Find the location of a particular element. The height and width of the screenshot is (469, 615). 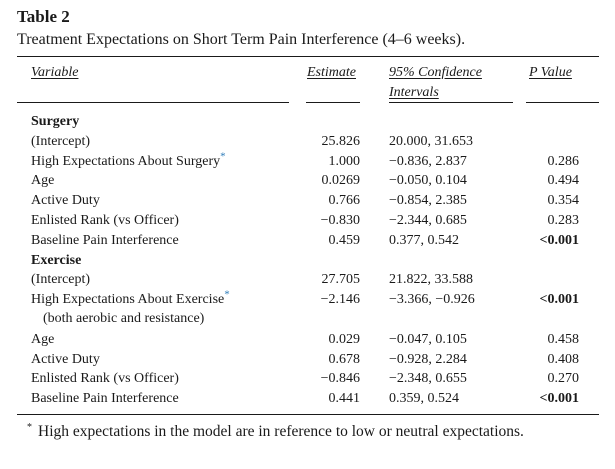

row-p-value: 0.494 is located at coordinates (563, 181).